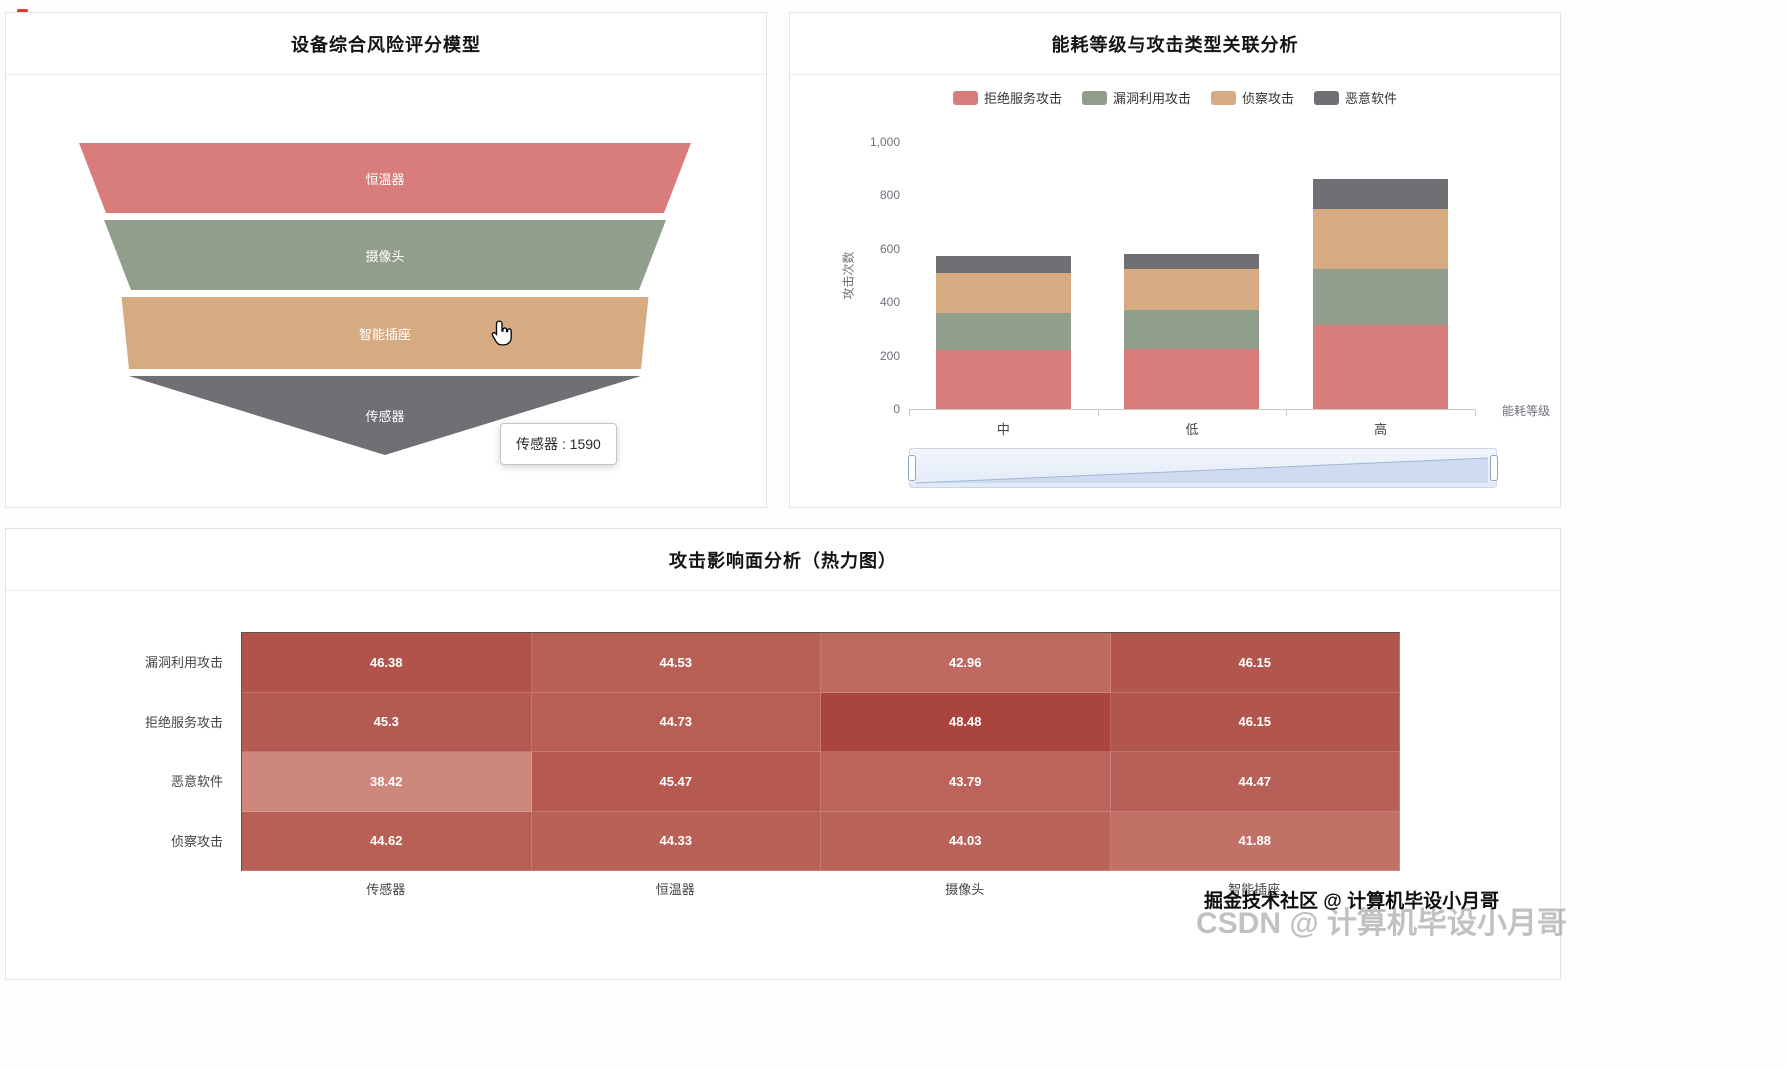 The width and height of the screenshot is (1786, 1069). I want to click on chart-legend: 拒绝服务攻击 漏洞利用攻击 侦察攻击 恶意软件, so click(1175, 97).